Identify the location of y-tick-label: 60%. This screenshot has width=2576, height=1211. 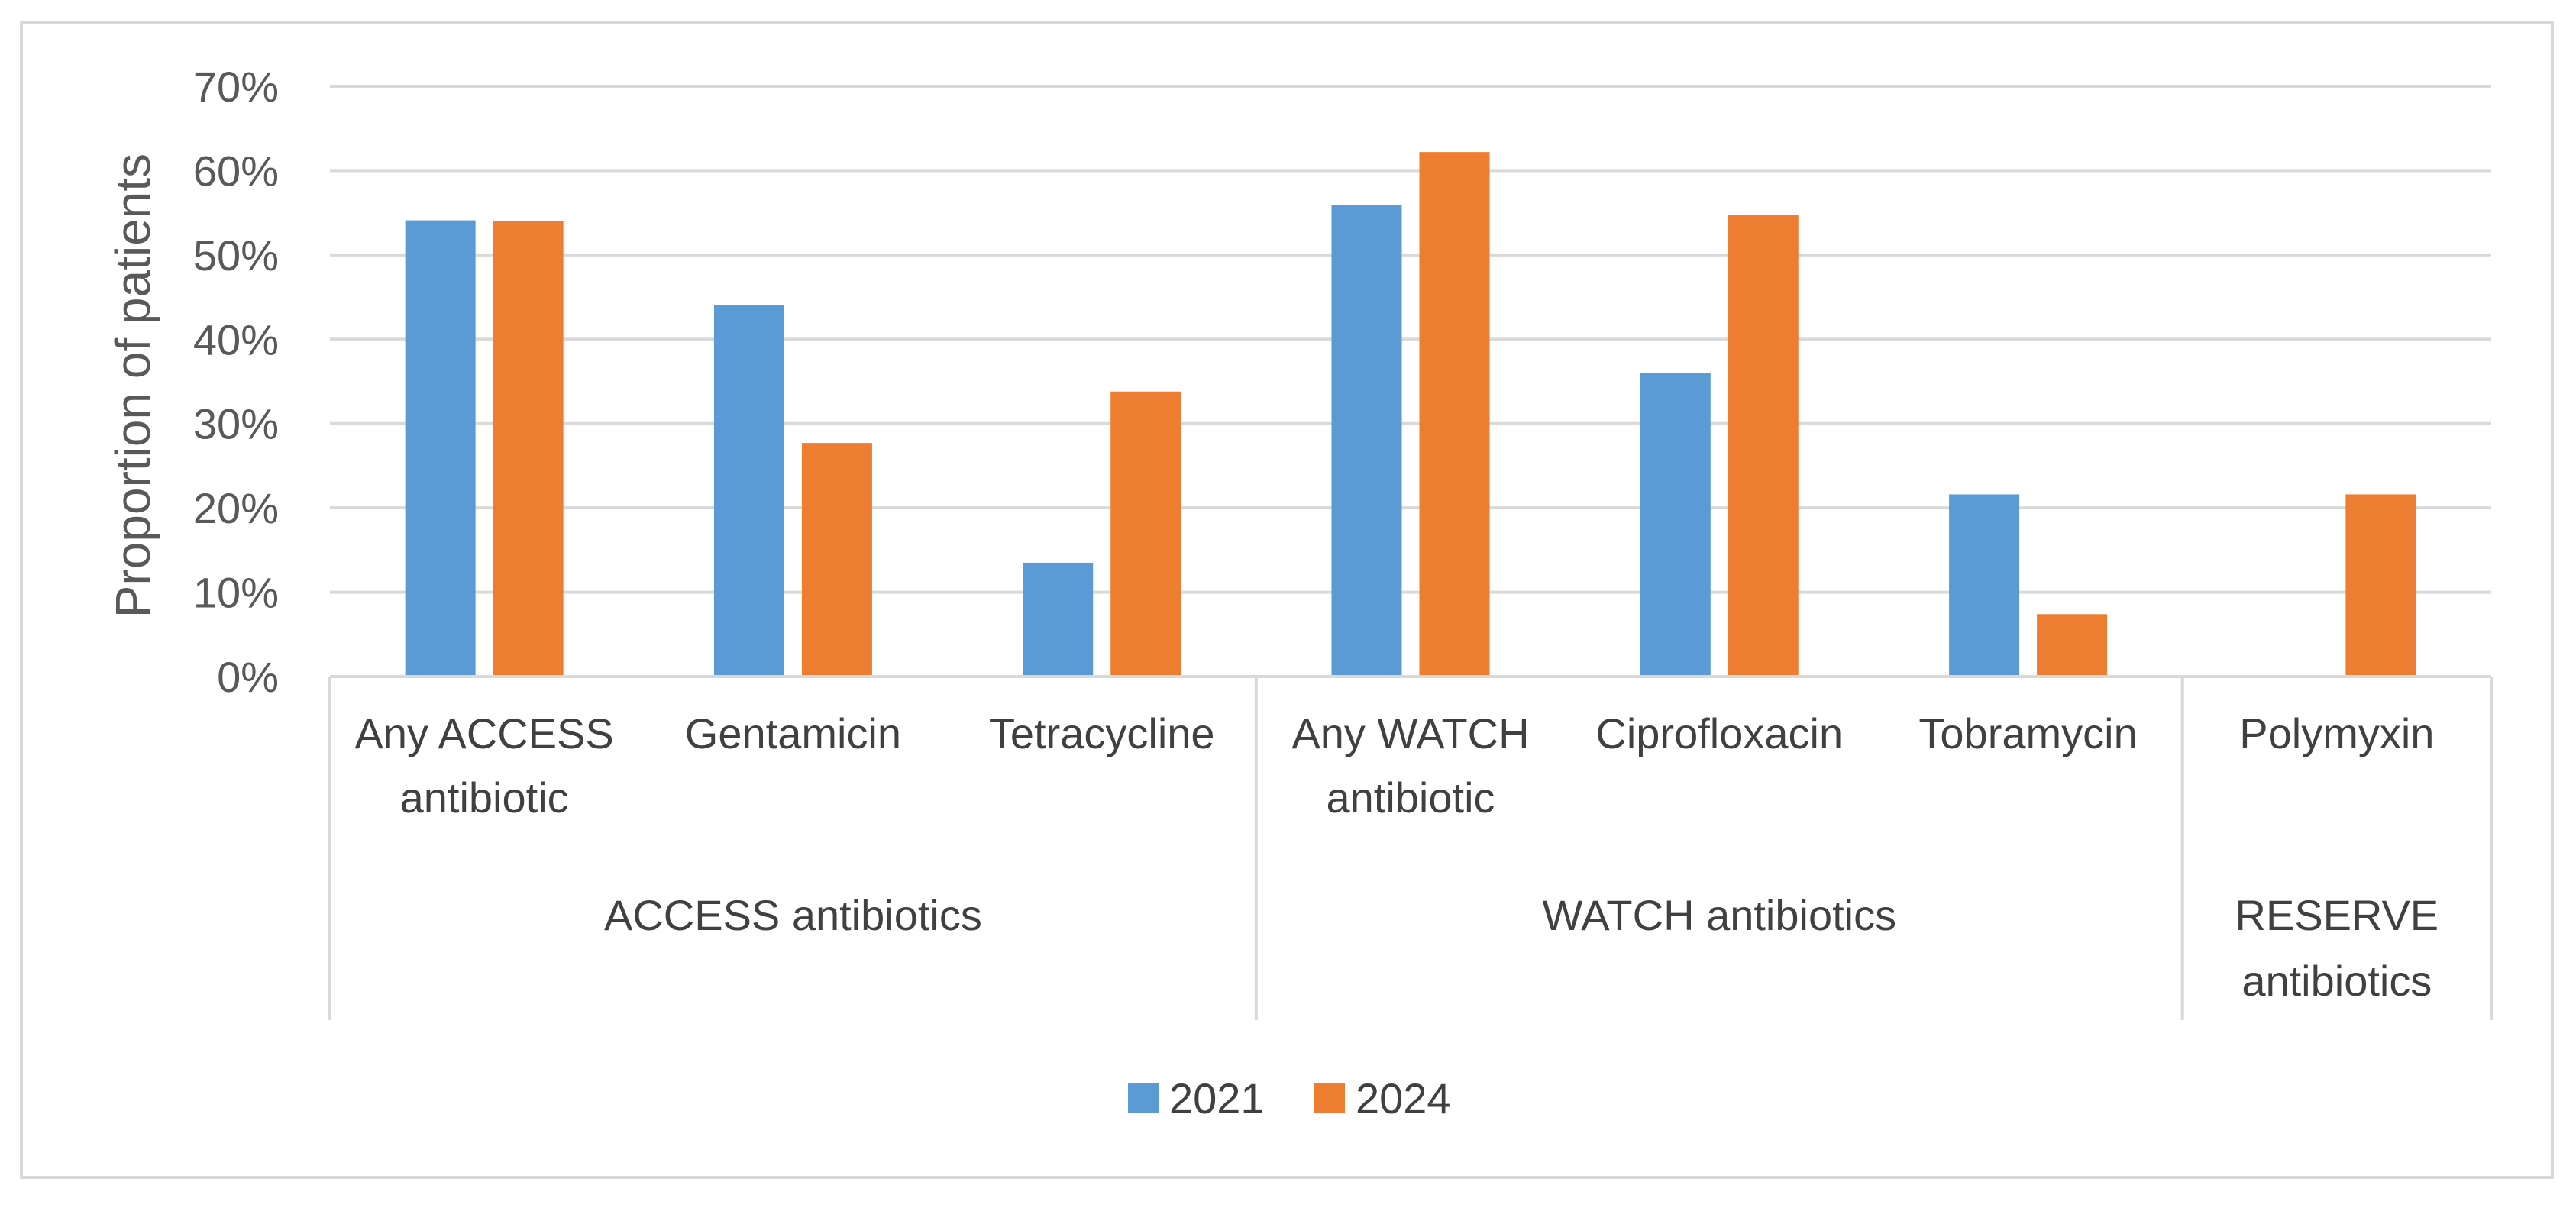
(236, 171).